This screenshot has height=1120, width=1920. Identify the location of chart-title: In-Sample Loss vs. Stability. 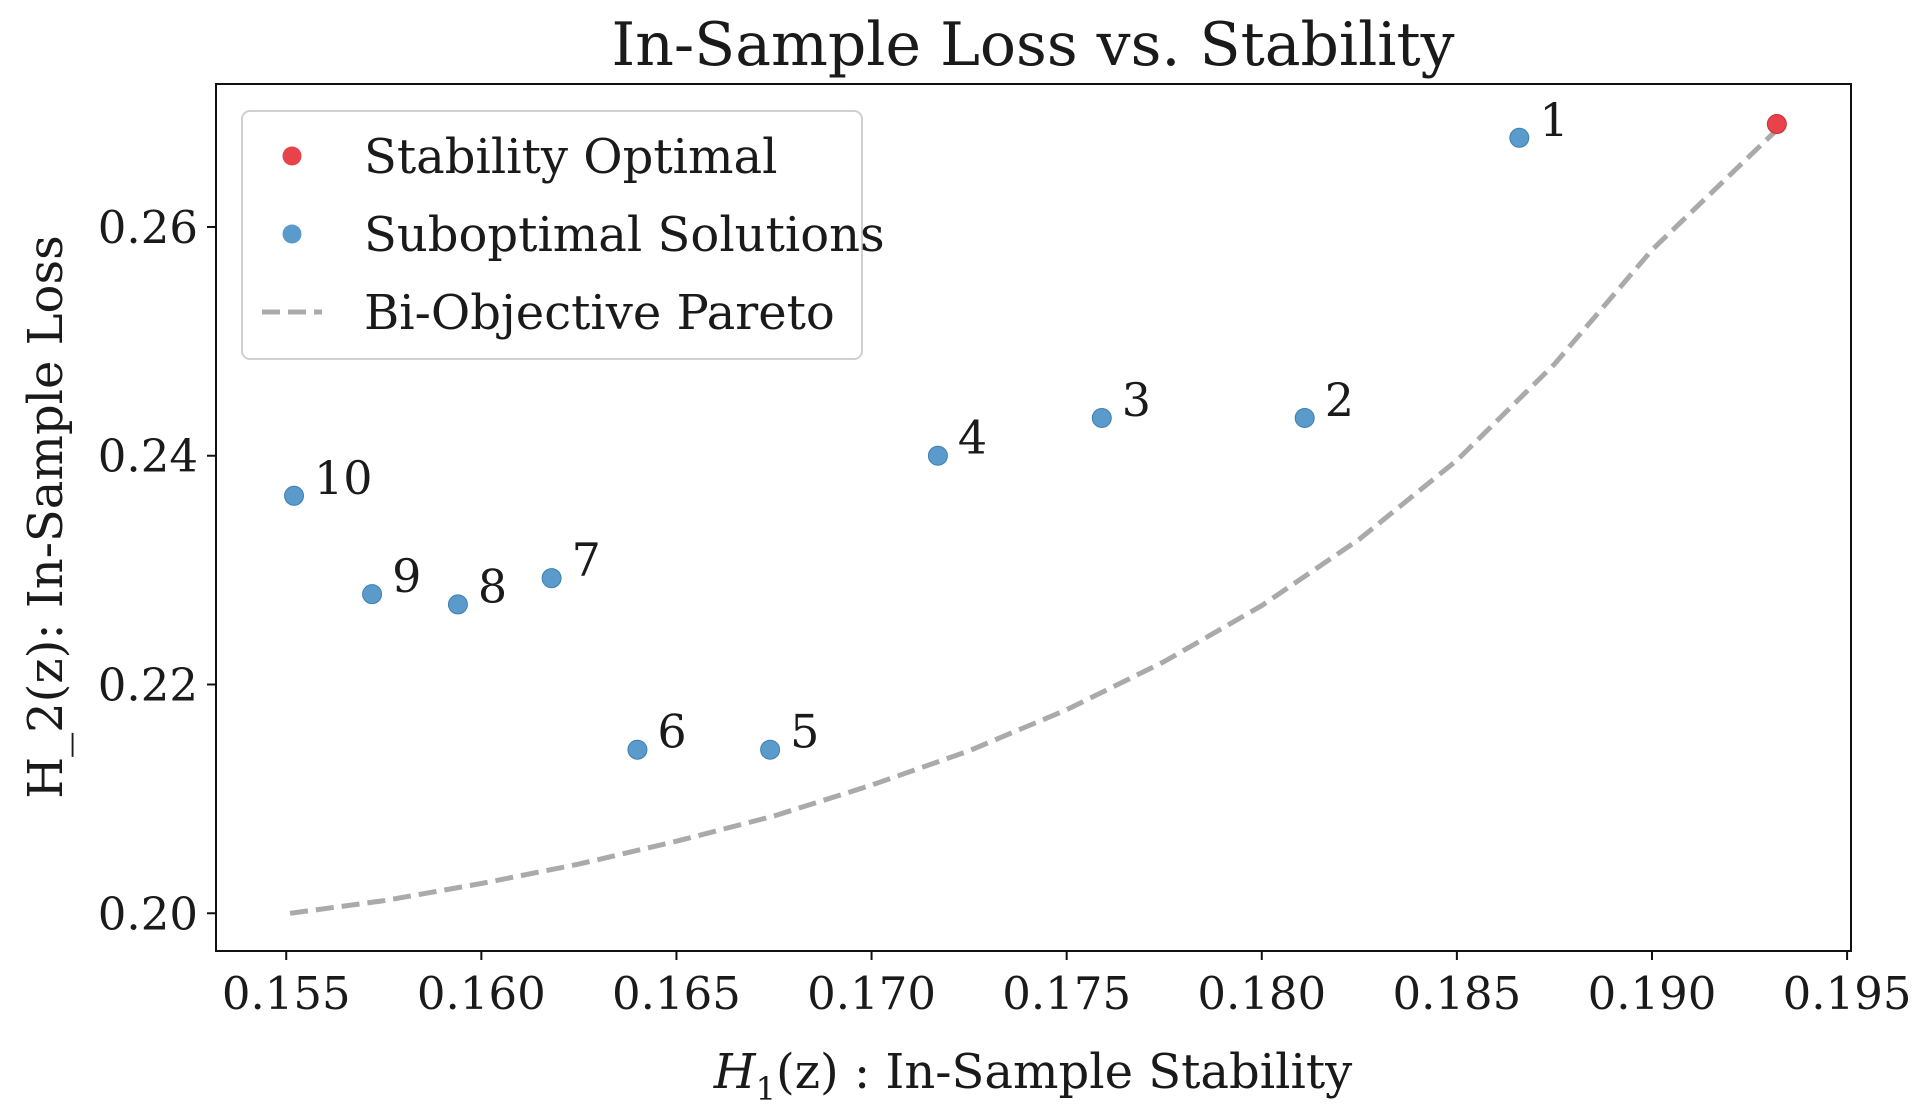
(1033, 45).